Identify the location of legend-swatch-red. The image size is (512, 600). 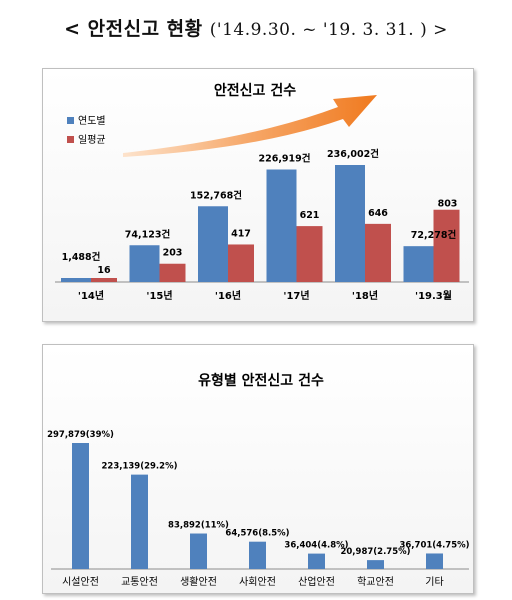
(70, 139).